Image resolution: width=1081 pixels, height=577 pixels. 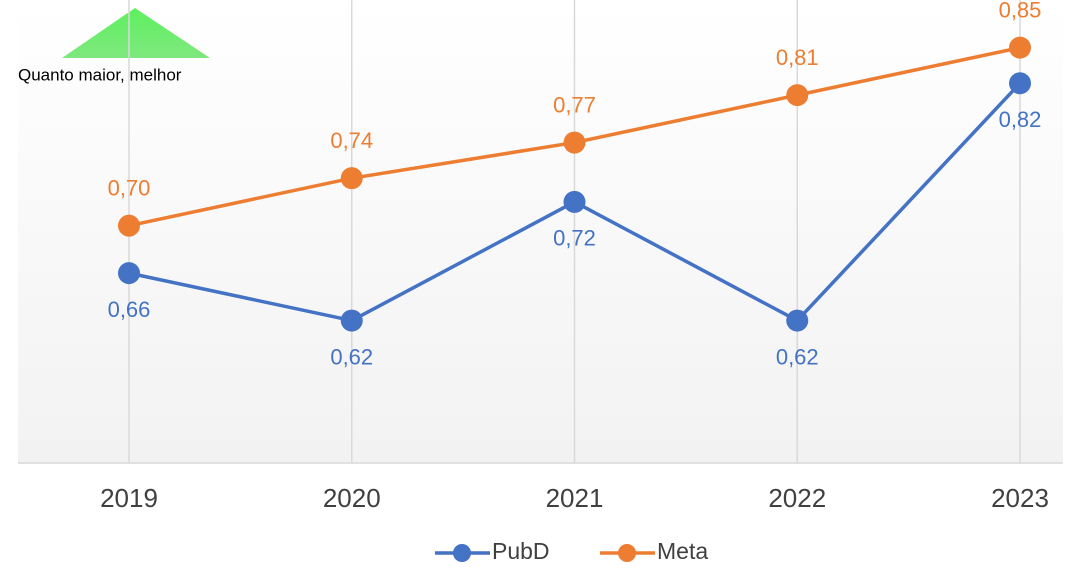 What do you see at coordinates (1020, 11) in the screenshot?
I see `data-label: 0,85` at bounding box center [1020, 11].